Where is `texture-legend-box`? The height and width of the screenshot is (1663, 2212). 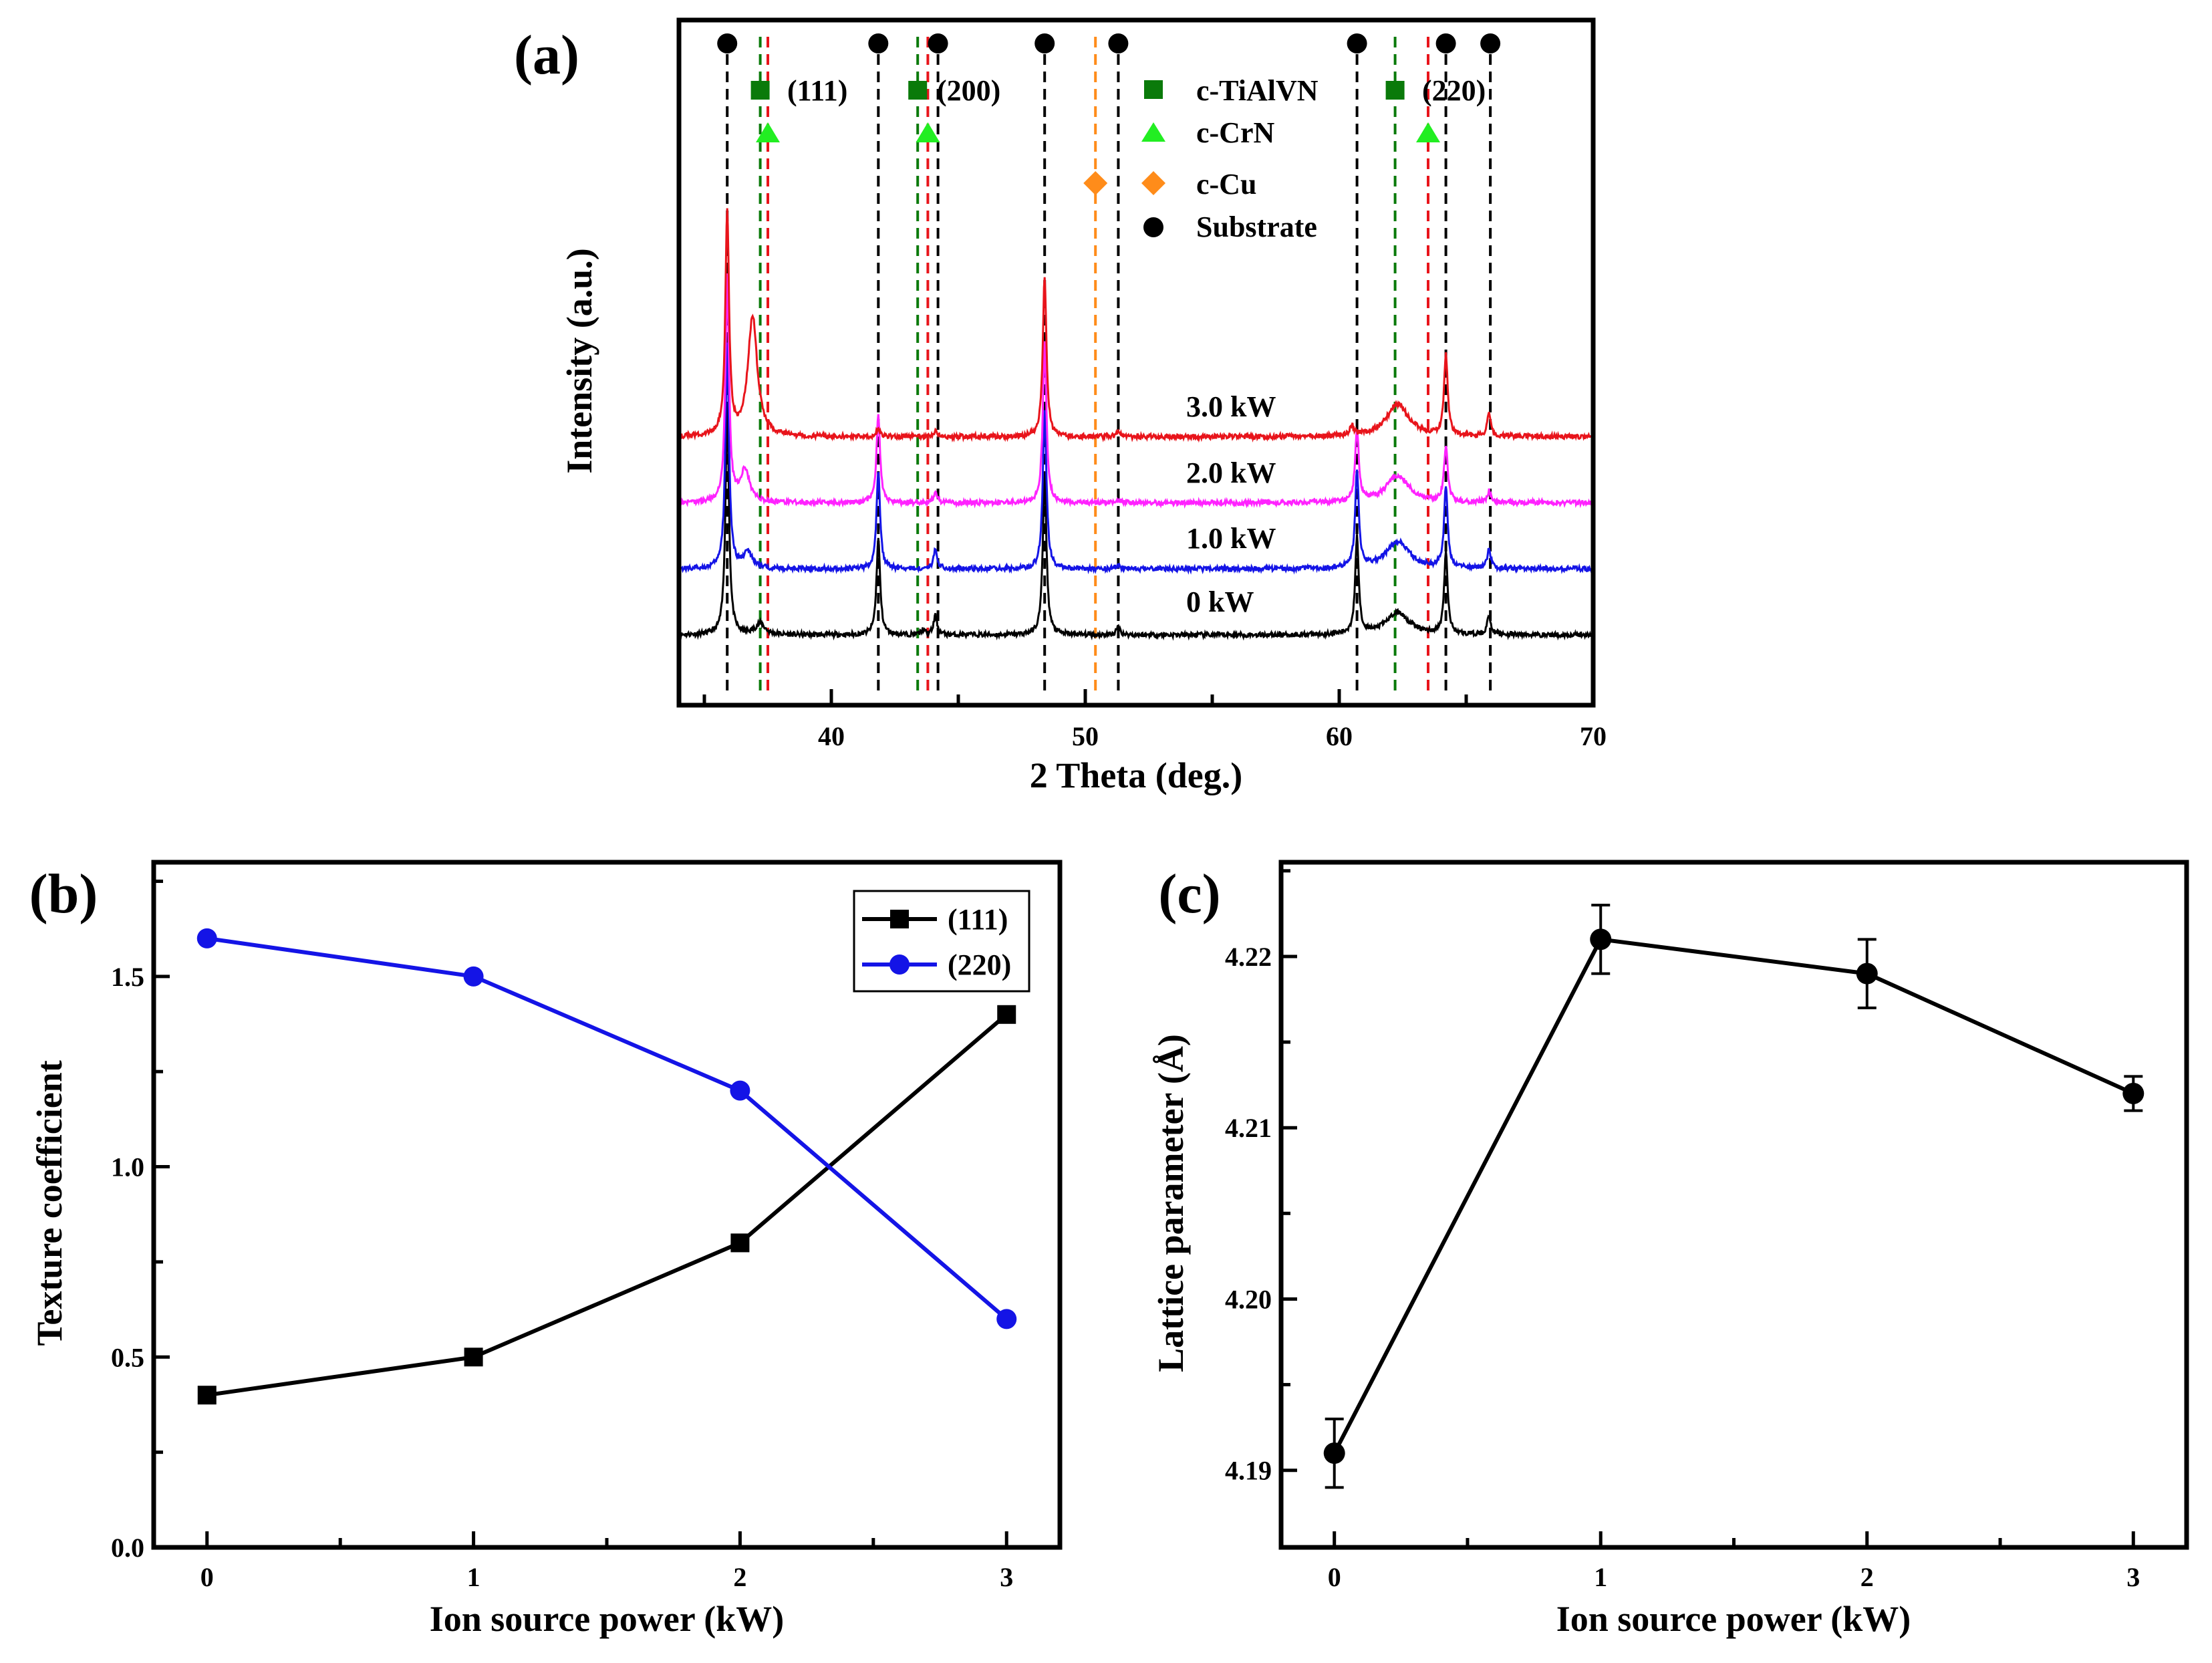 texture-legend-box is located at coordinates (941, 941).